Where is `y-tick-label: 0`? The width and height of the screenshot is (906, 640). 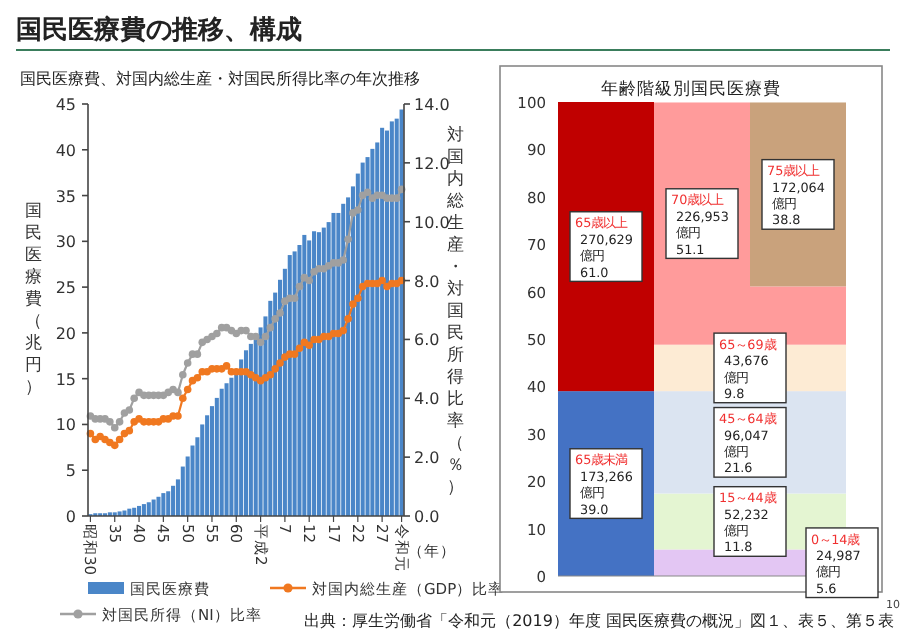 y-tick-label: 0 is located at coordinates (70, 517).